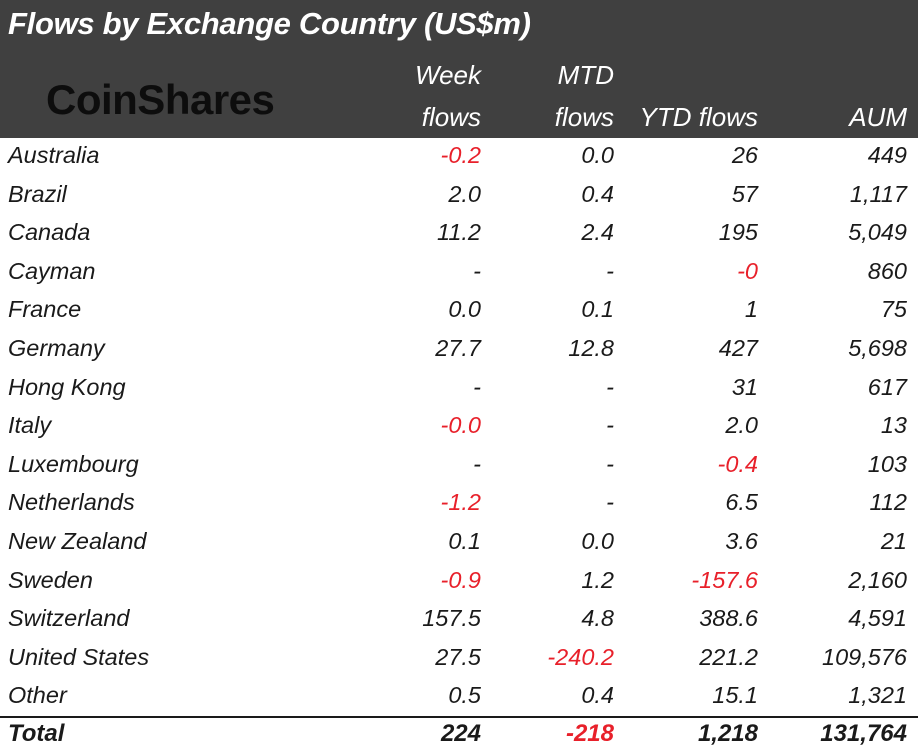 This screenshot has height=751, width=918. Describe the element at coordinates (744, 193) in the screenshot. I see `ytd-value: 57` at that location.